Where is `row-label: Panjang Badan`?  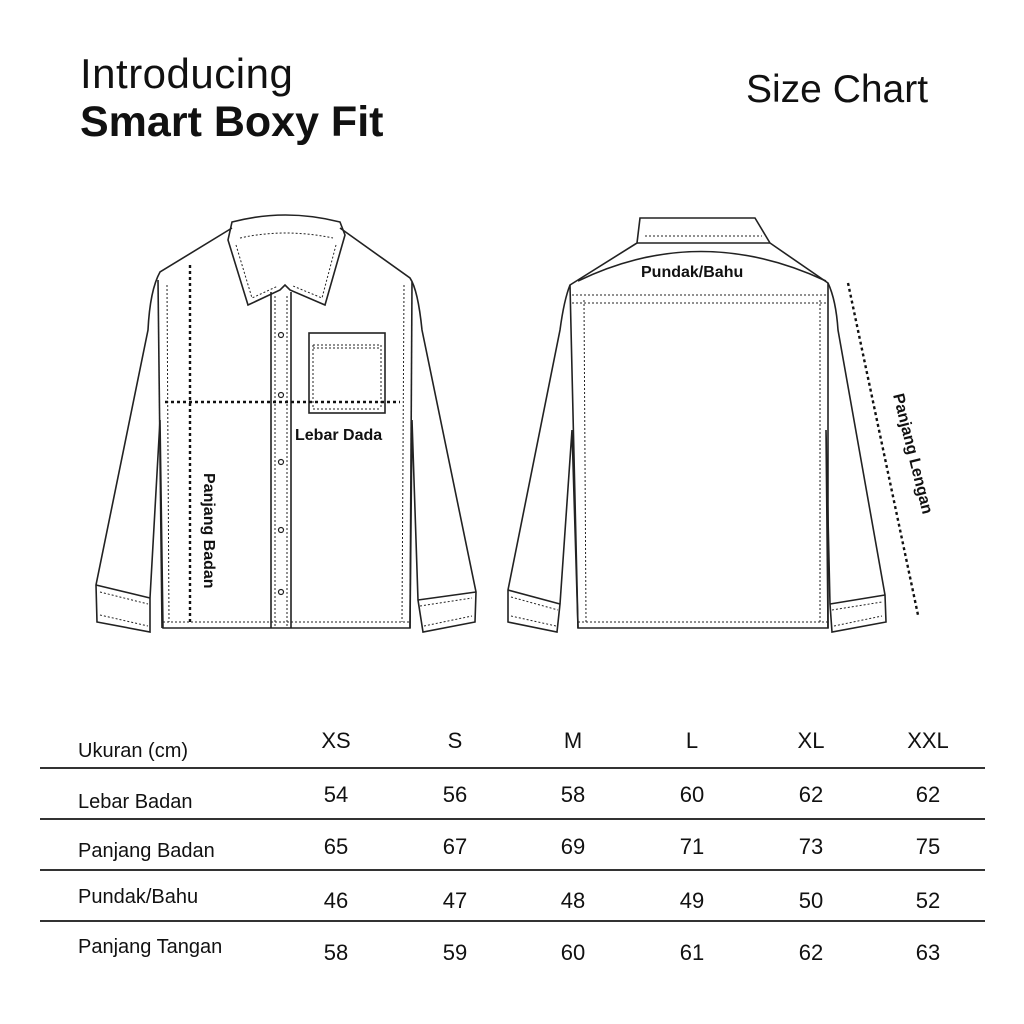 row-label: Panjang Badan is located at coordinates (146, 851).